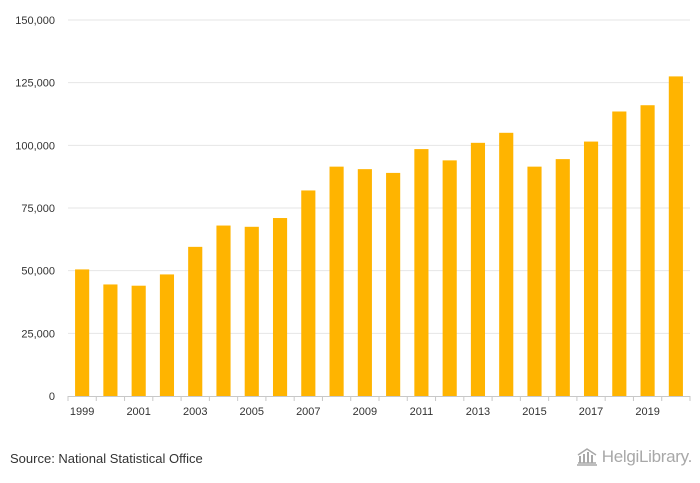 The image size is (700, 483). What do you see at coordinates (52, 397) in the screenshot?
I see `y-tick-label: 0` at bounding box center [52, 397].